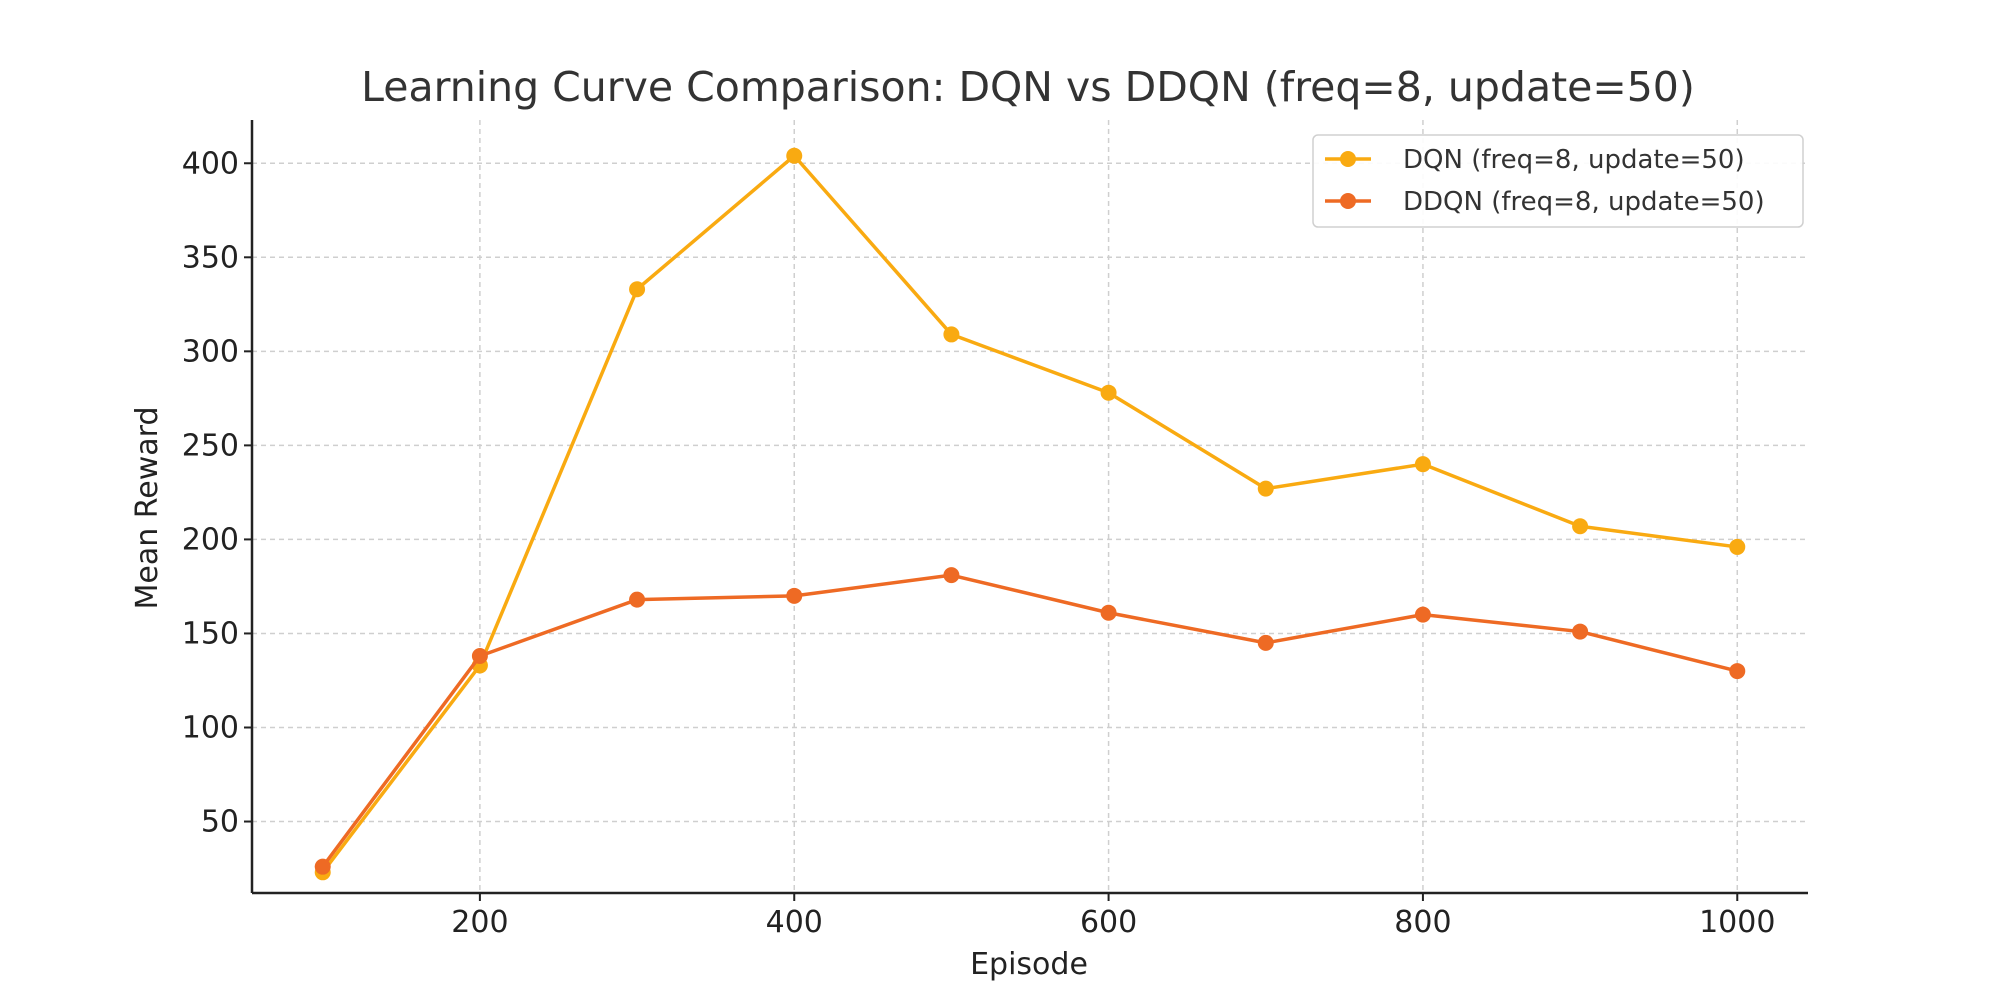 The width and height of the screenshot is (2000, 1004). Describe the element at coordinates (1108, 922) in the screenshot. I see `x-tick-label: 600` at that location.